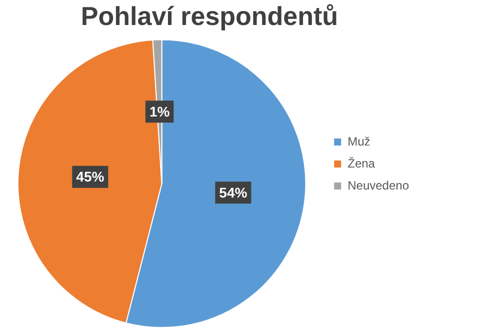 The height and width of the screenshot is (332, 499). What do you see at coordinates (359, 141) in the screenshot?
I see `legend-label: Muž` at bounding box center [359, 141].